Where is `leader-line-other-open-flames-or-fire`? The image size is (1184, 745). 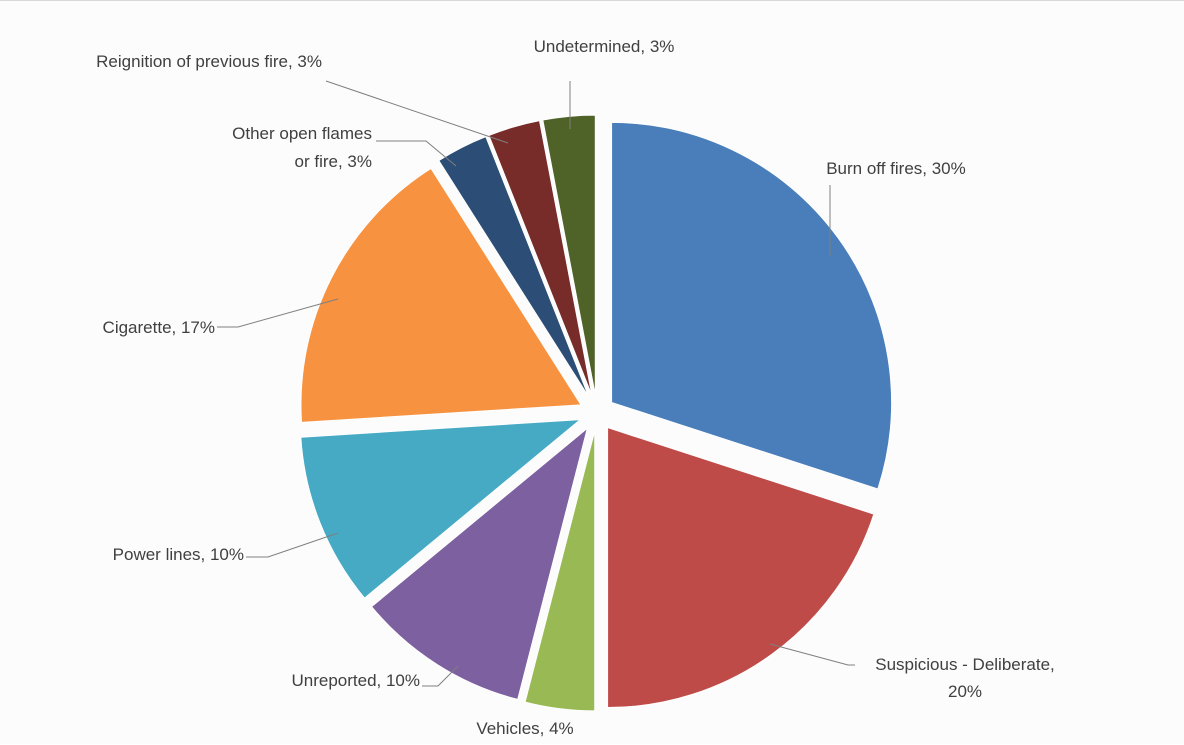 leader-line-other-open-flames-or-fire is located at coordinates (416, 153).